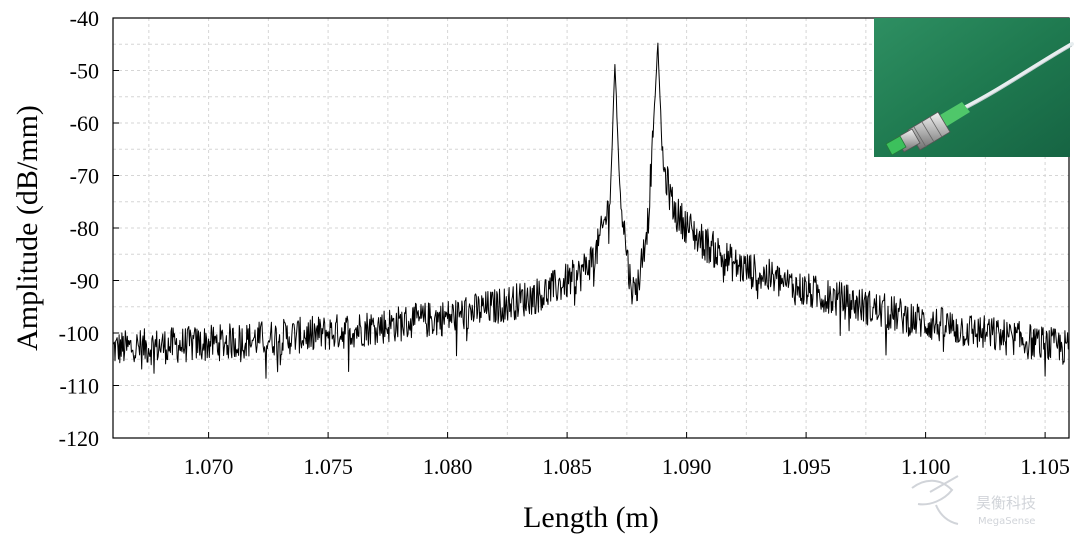 The image size is (1080, 537). I want to click on y-tick-label: -60, so click(84, 123).